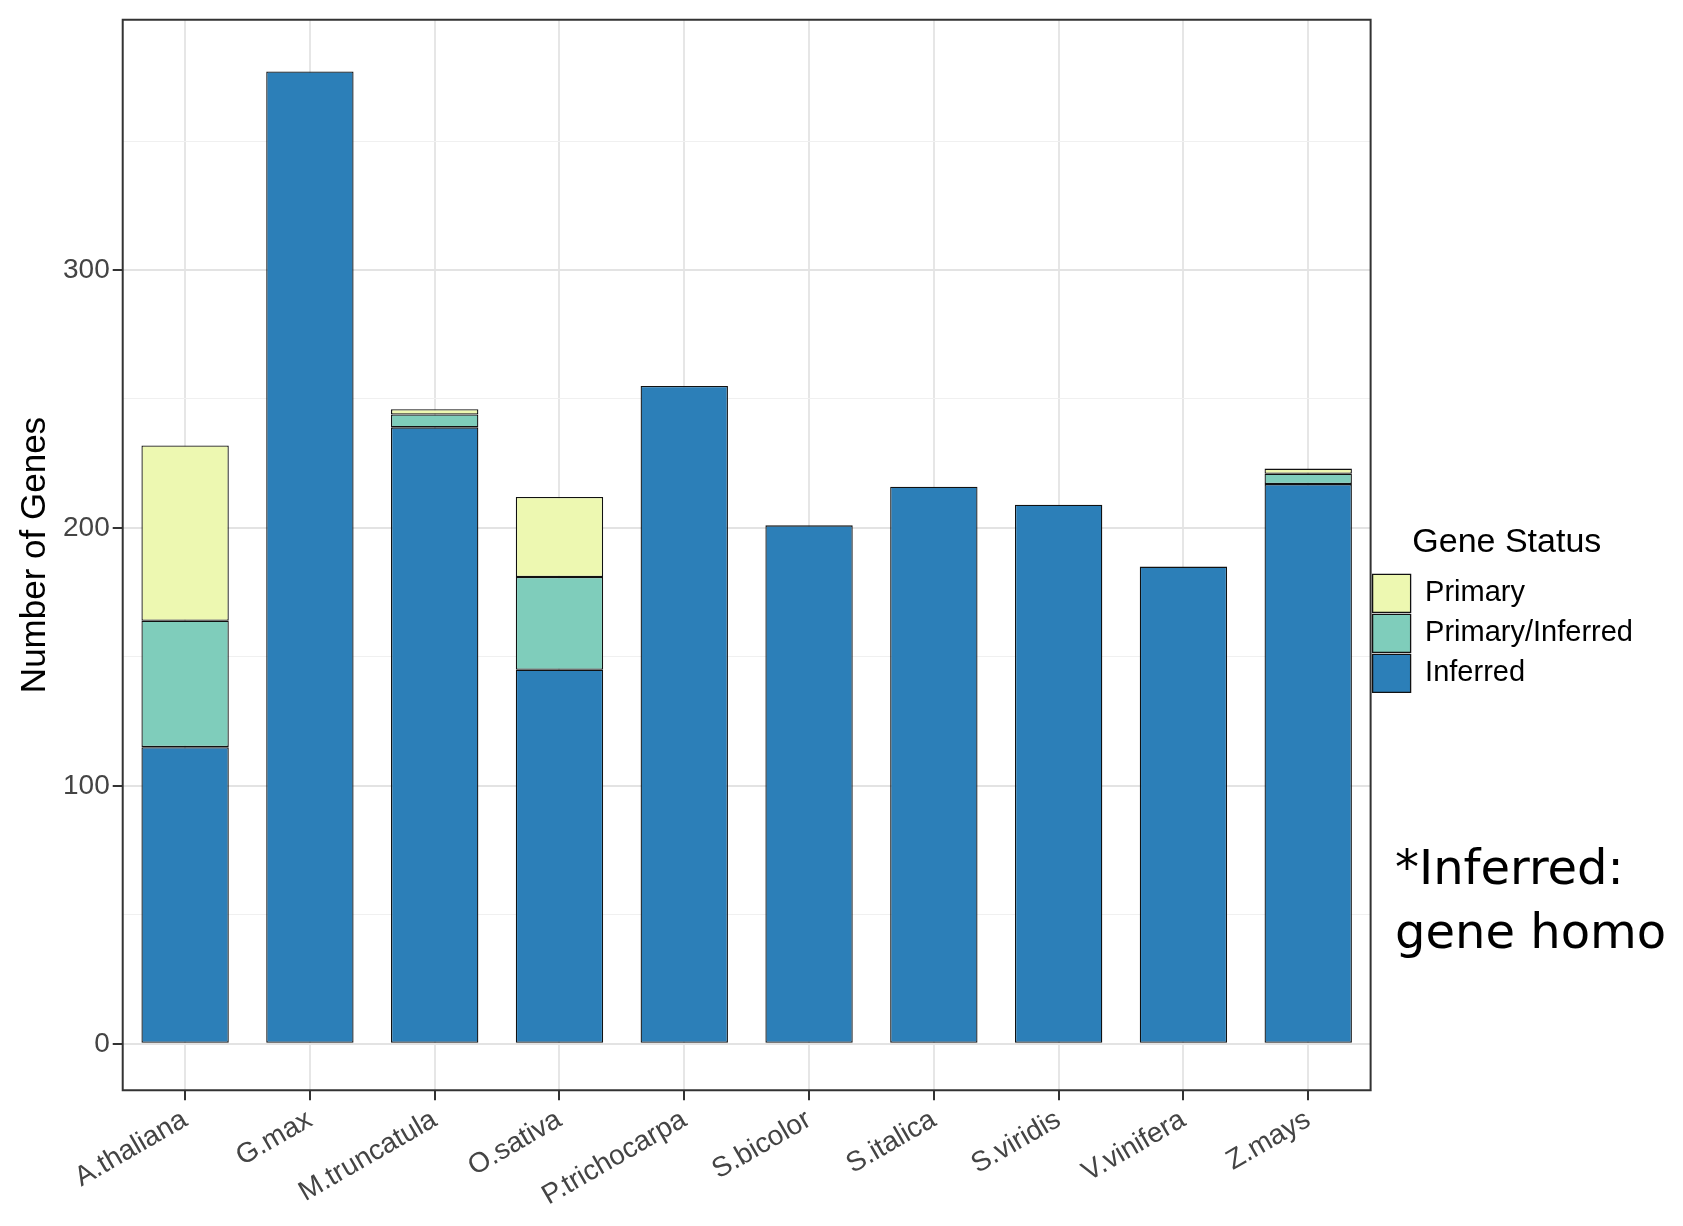 Image resolution: width=1683 pixels, height=1226 pixels. Describe the element at coordinates (86, 268) in the screenshot. I see `y-tick-label: 300` at that location.